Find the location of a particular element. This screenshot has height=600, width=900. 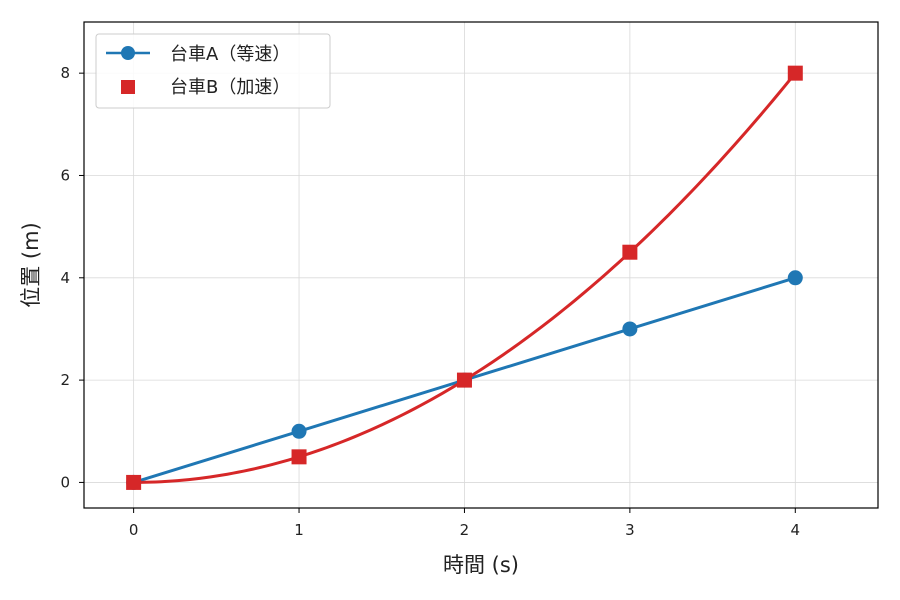

y-tick-label: 0 is located at coordinates (65, 482).